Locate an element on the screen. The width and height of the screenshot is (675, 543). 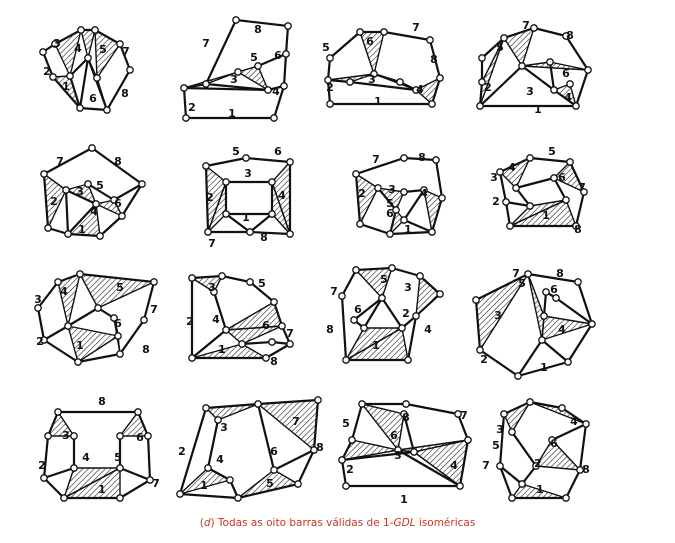
linkage-diagram-4: 1 2 3 4 5 6 7 8 is located at coordinates (534, 67).